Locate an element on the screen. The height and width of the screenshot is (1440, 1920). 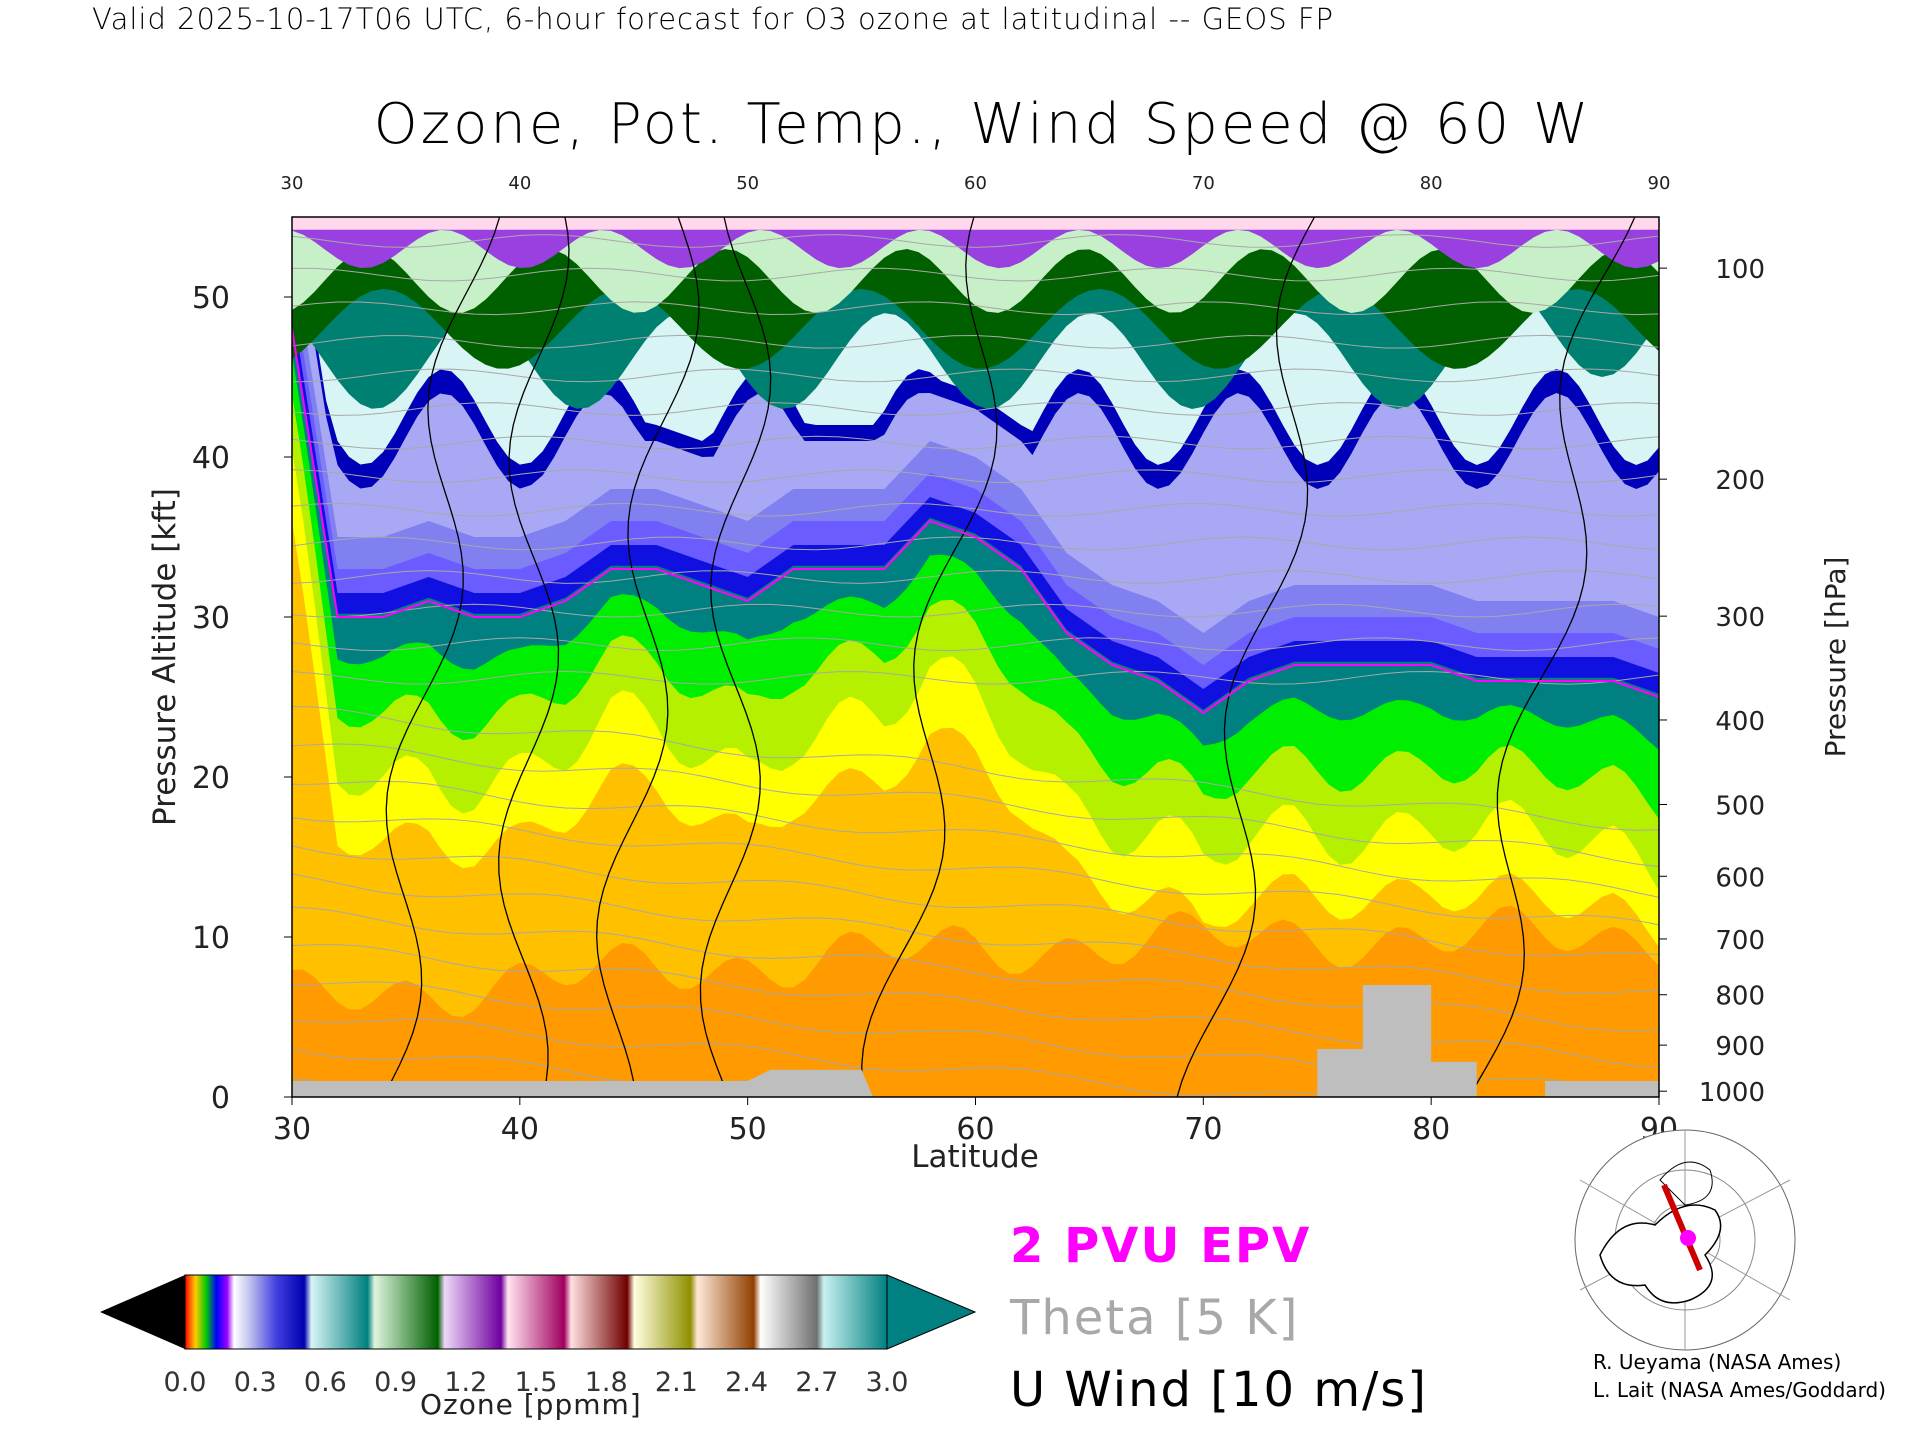
colorbar-low-arrow is located at coordinates (142, 1312).